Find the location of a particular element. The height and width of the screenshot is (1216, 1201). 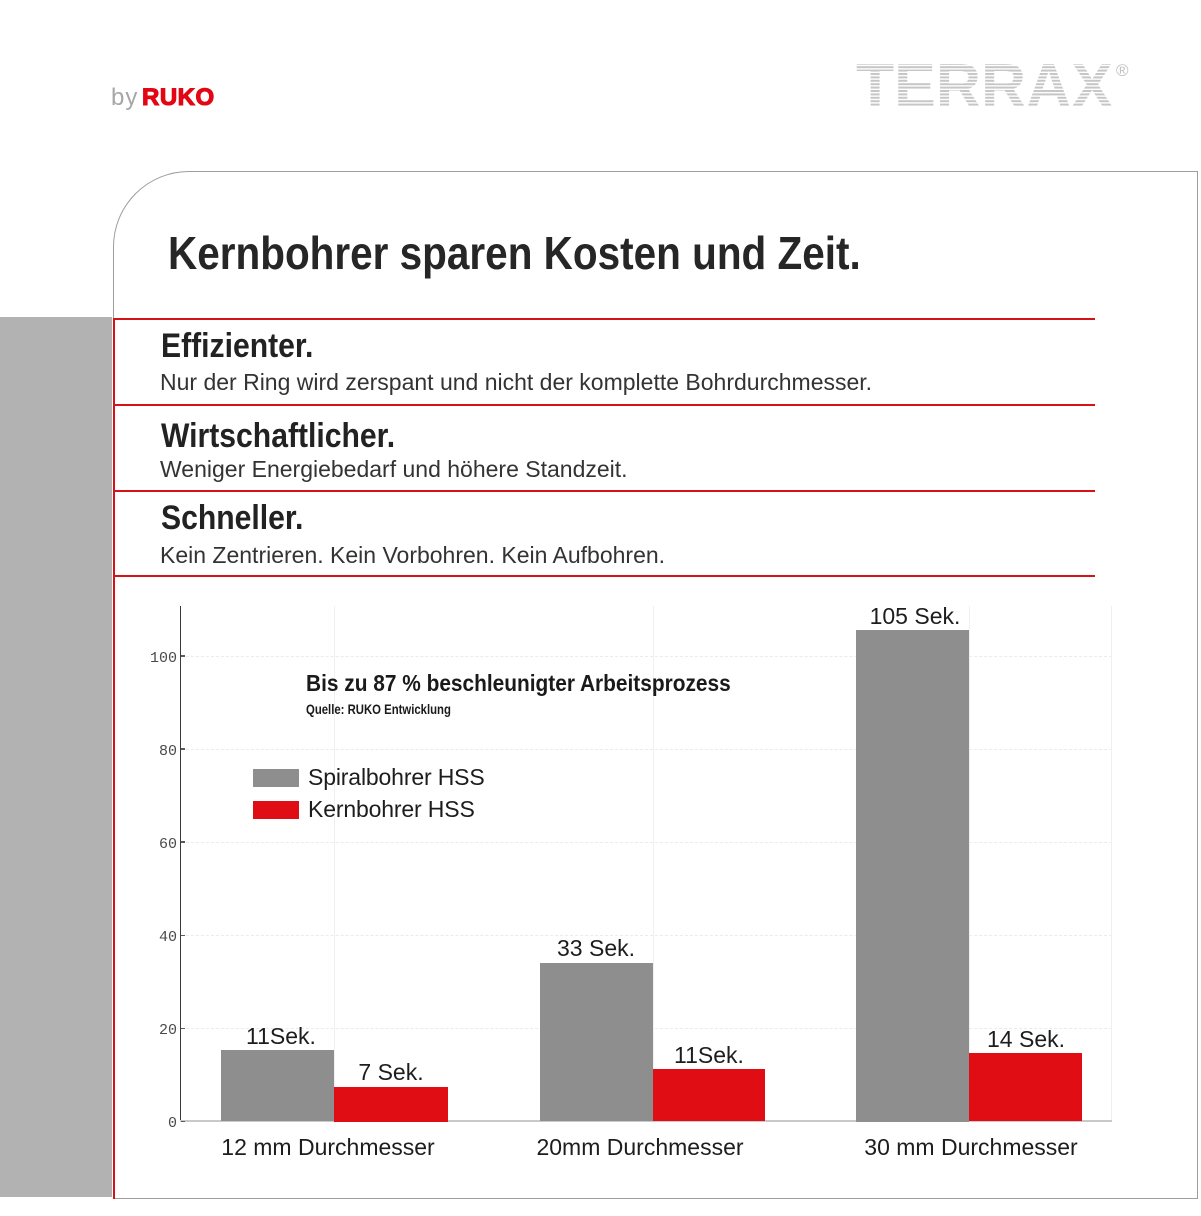

svg-text: TERRAX is located at coordinates (984, 86).